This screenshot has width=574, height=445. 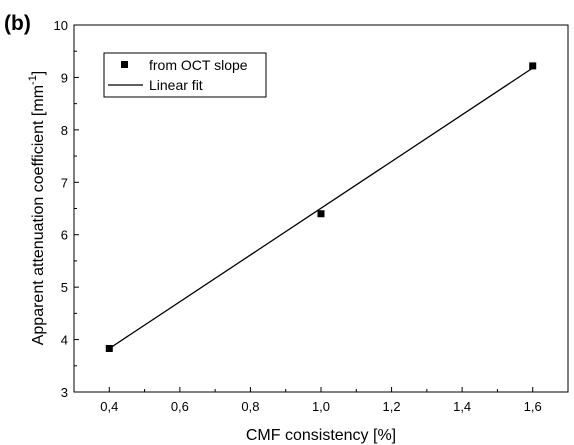 I want to click on legend-box, so click(x=185, y=75).